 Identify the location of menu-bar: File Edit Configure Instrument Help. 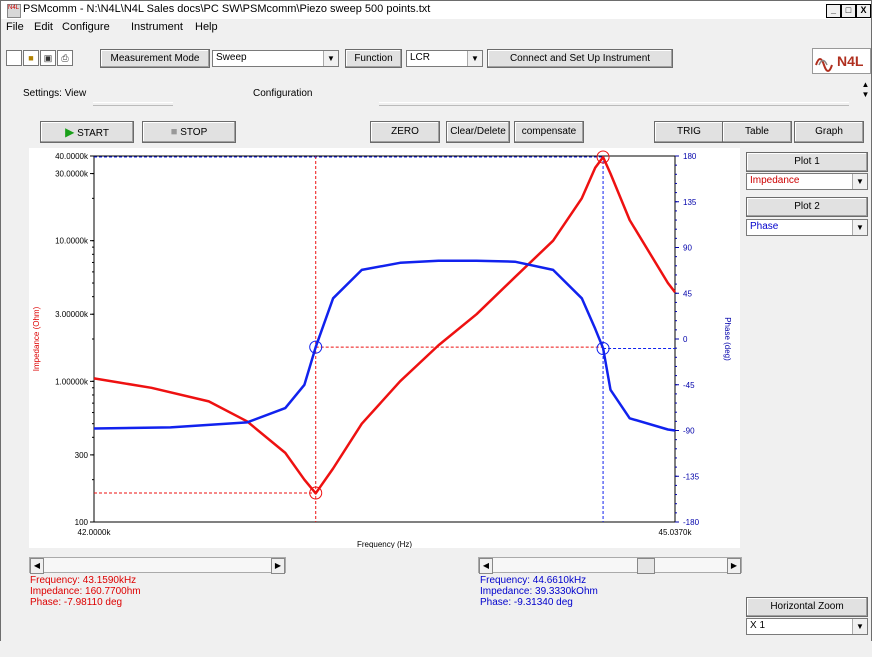
(436, 27).